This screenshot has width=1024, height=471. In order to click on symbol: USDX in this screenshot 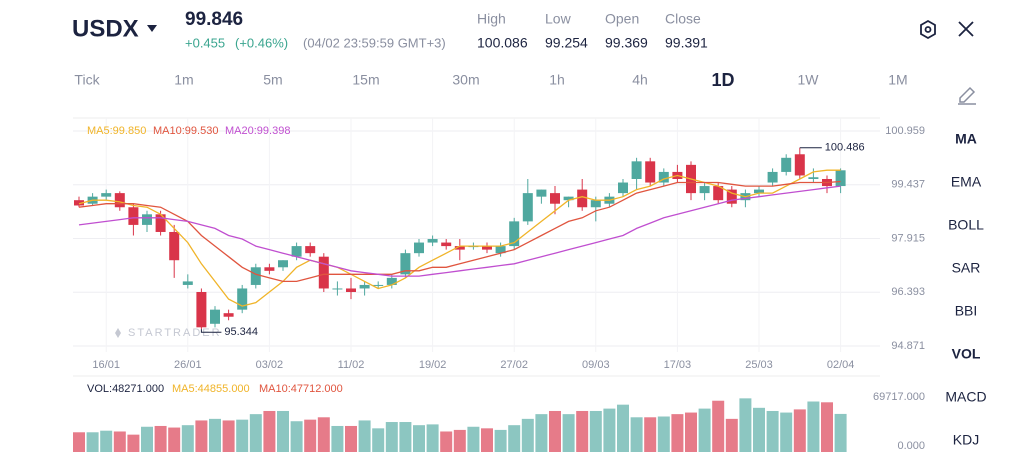, I will do `click(105, 28)`.